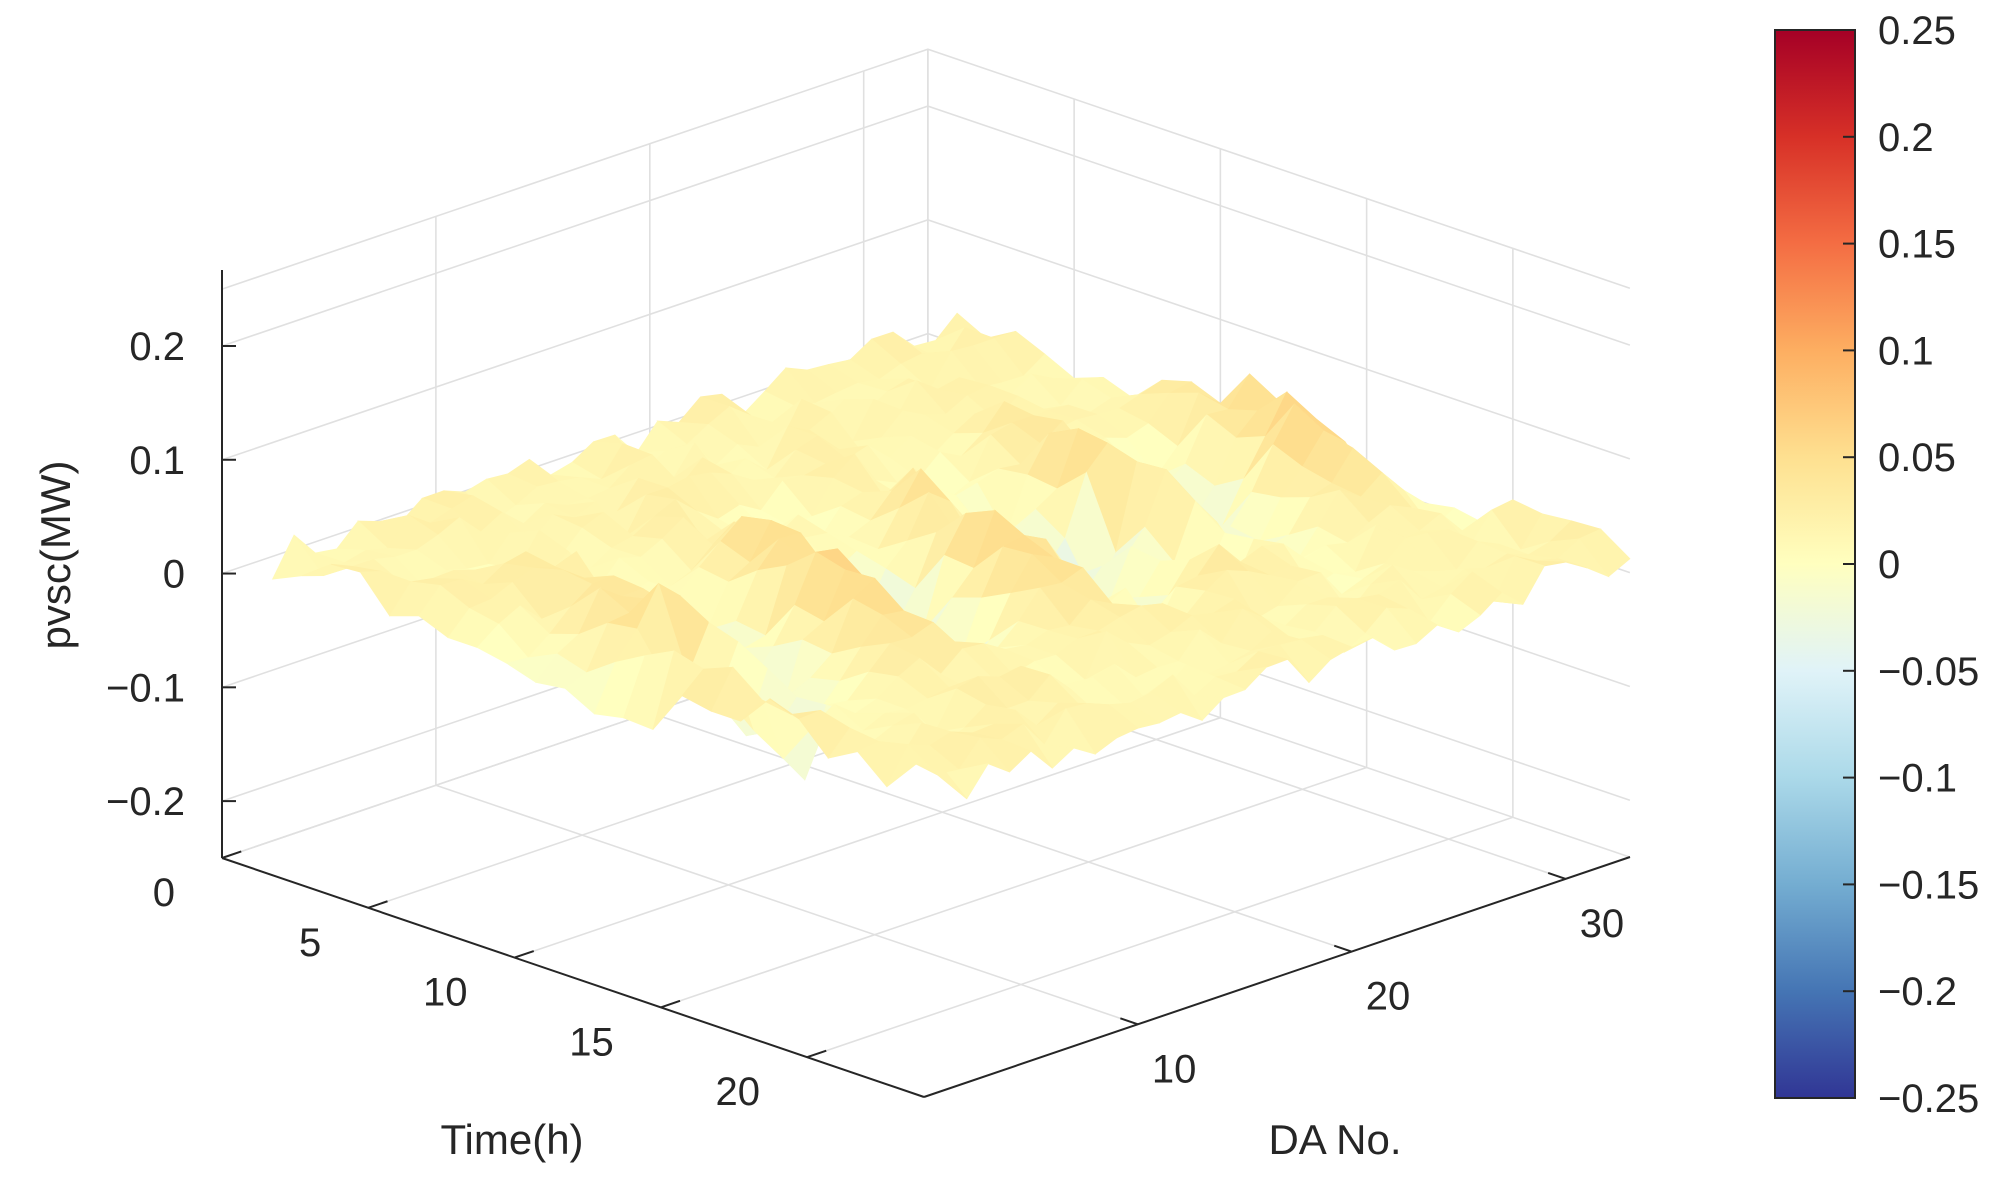 The width and height of the screenshot is (2013, 1191). What do you see at coordinates (1917, 245) in the screenshot?
I see `colorbar-tick-label: 0.15` at bounding box center [1917, 245].